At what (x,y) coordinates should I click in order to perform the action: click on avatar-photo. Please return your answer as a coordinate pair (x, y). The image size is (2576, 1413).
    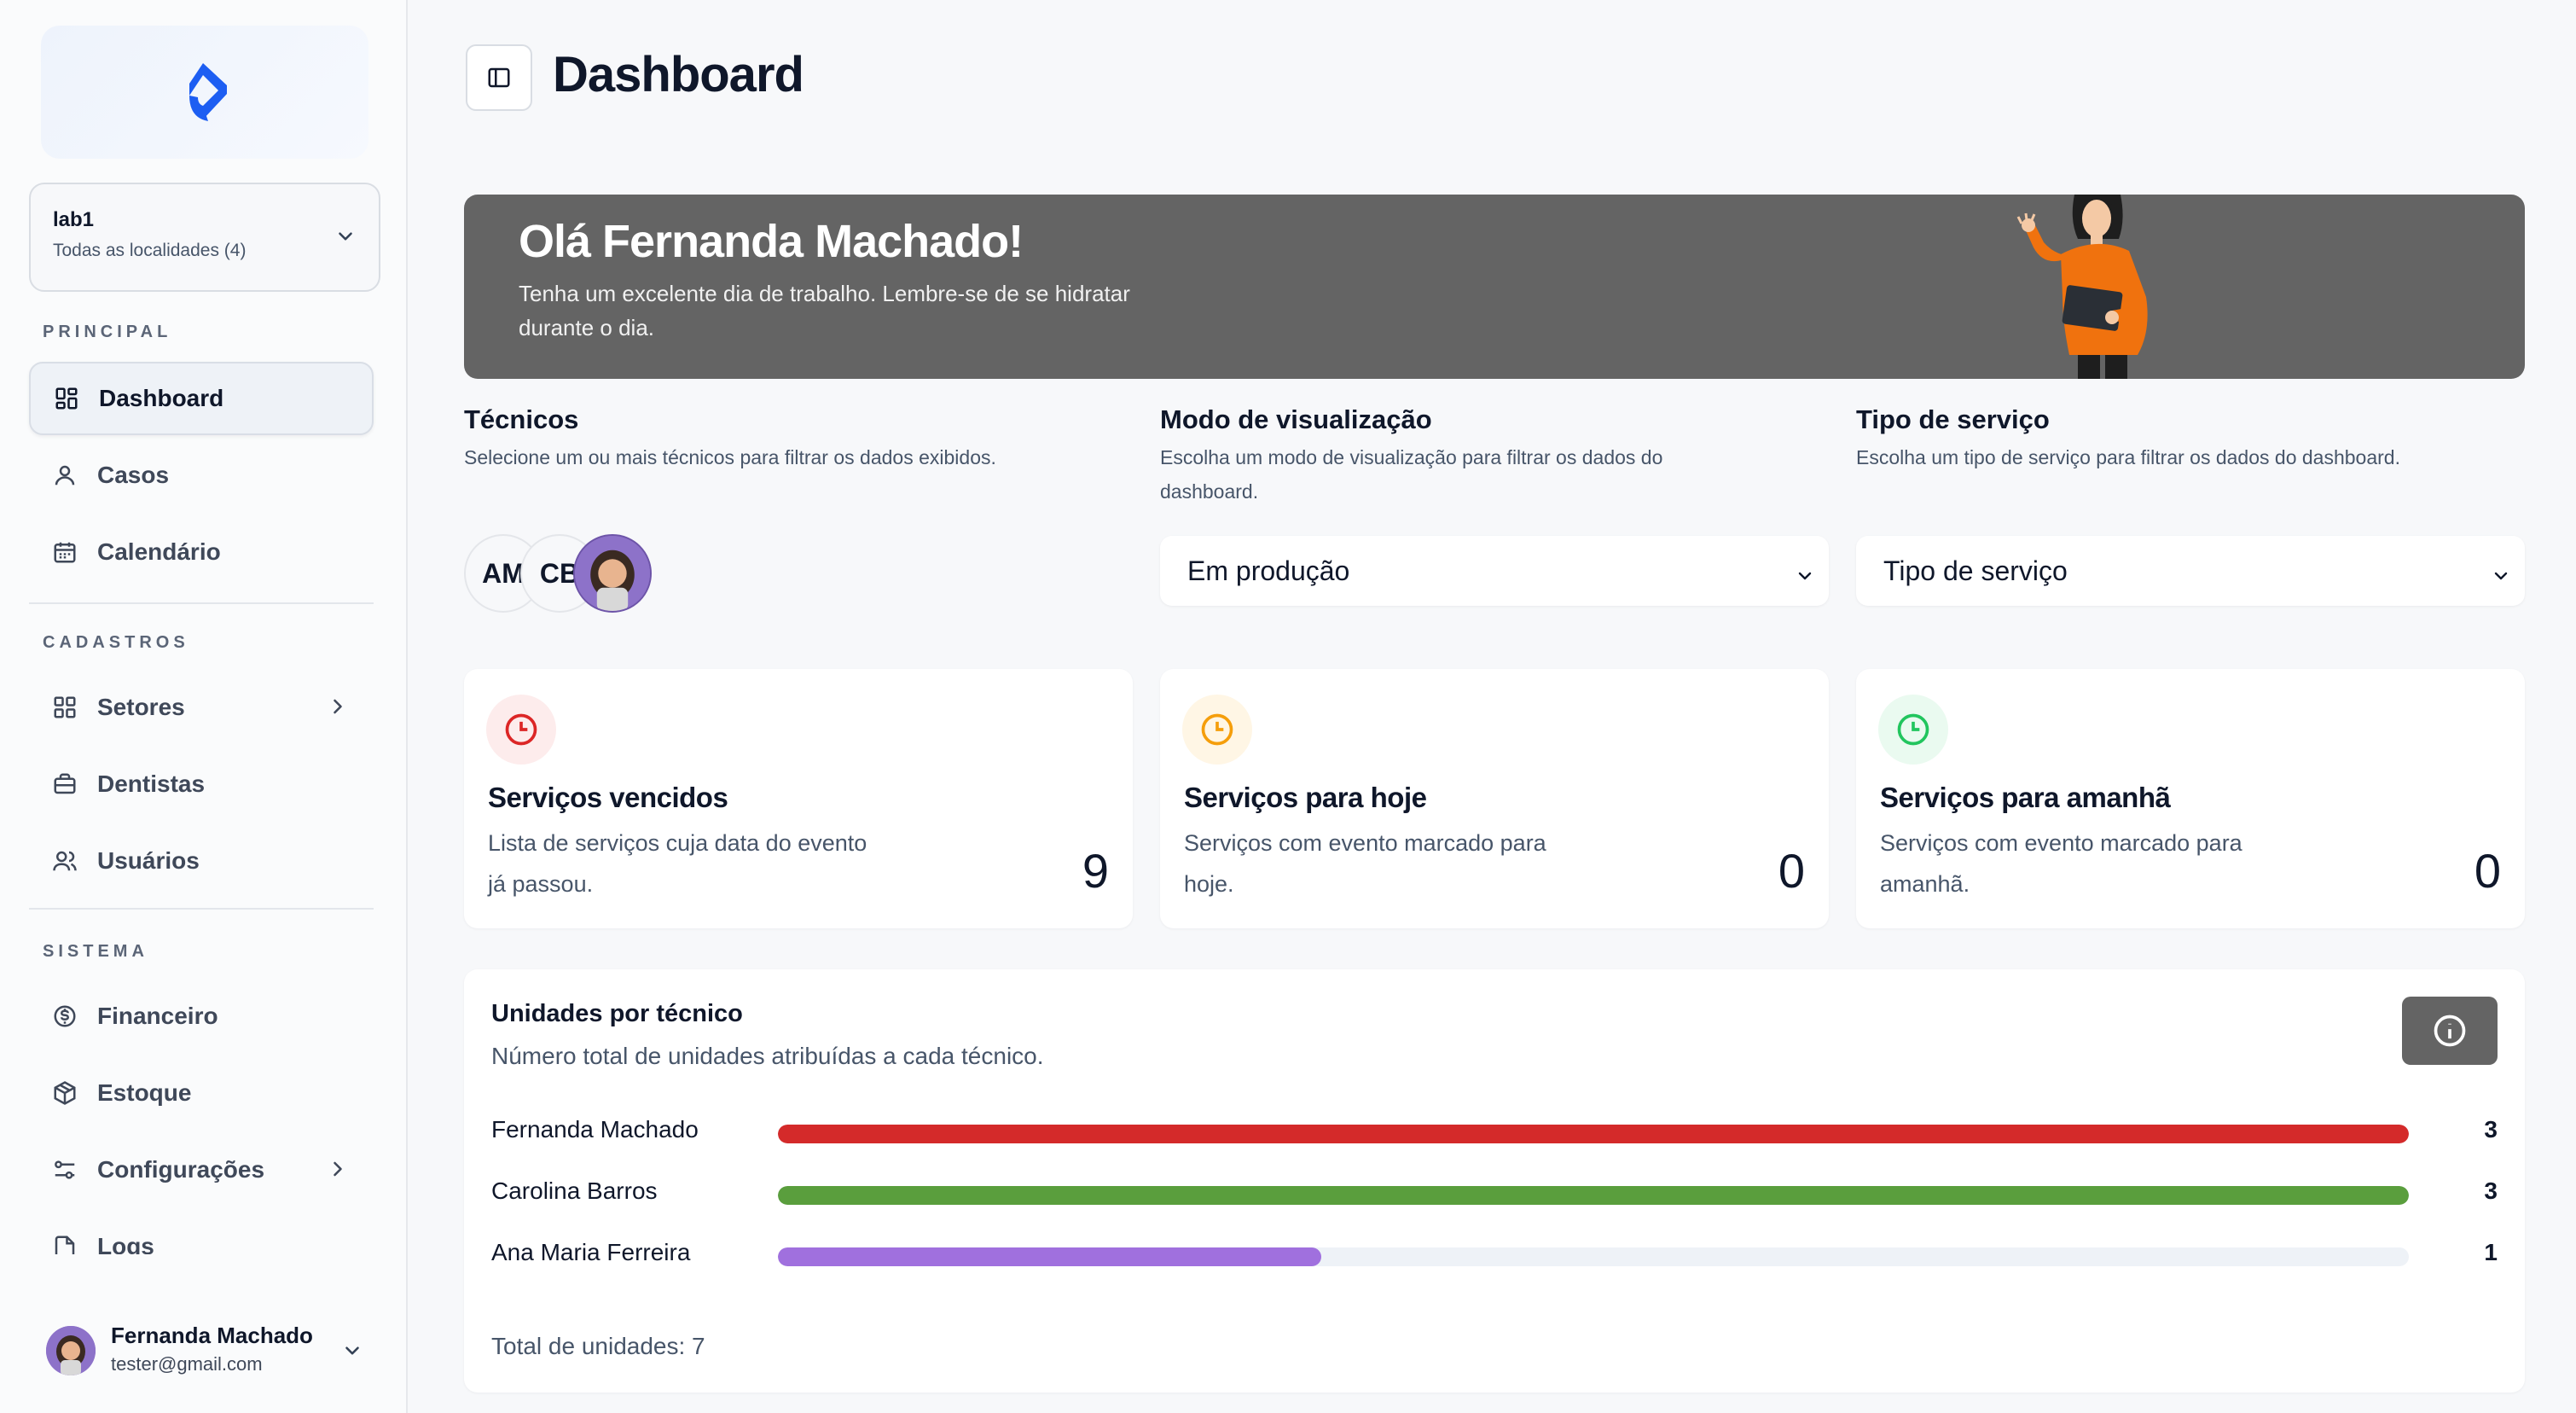
    Looking at the image, I should click on (612, 573).